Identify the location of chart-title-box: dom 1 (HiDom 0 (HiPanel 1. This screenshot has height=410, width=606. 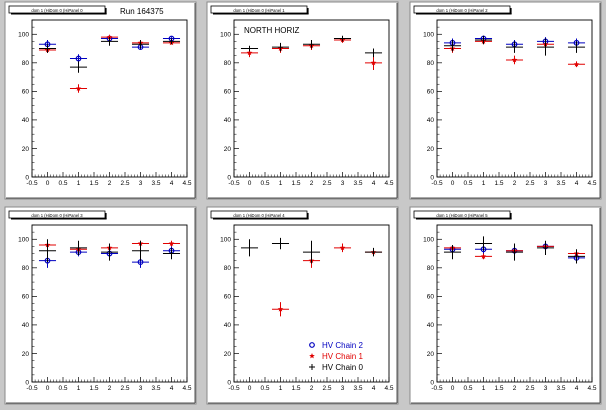
(259, 10).